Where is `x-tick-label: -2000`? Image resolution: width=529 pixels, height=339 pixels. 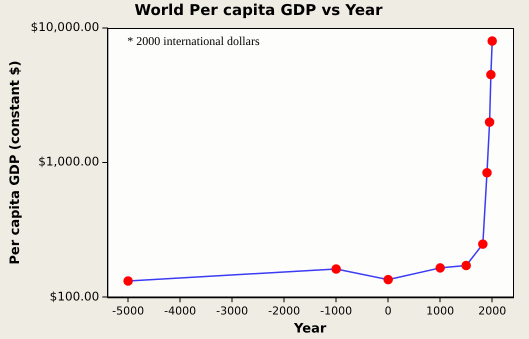
x-tick-label: -2000 is located at coordinates (284, 311).